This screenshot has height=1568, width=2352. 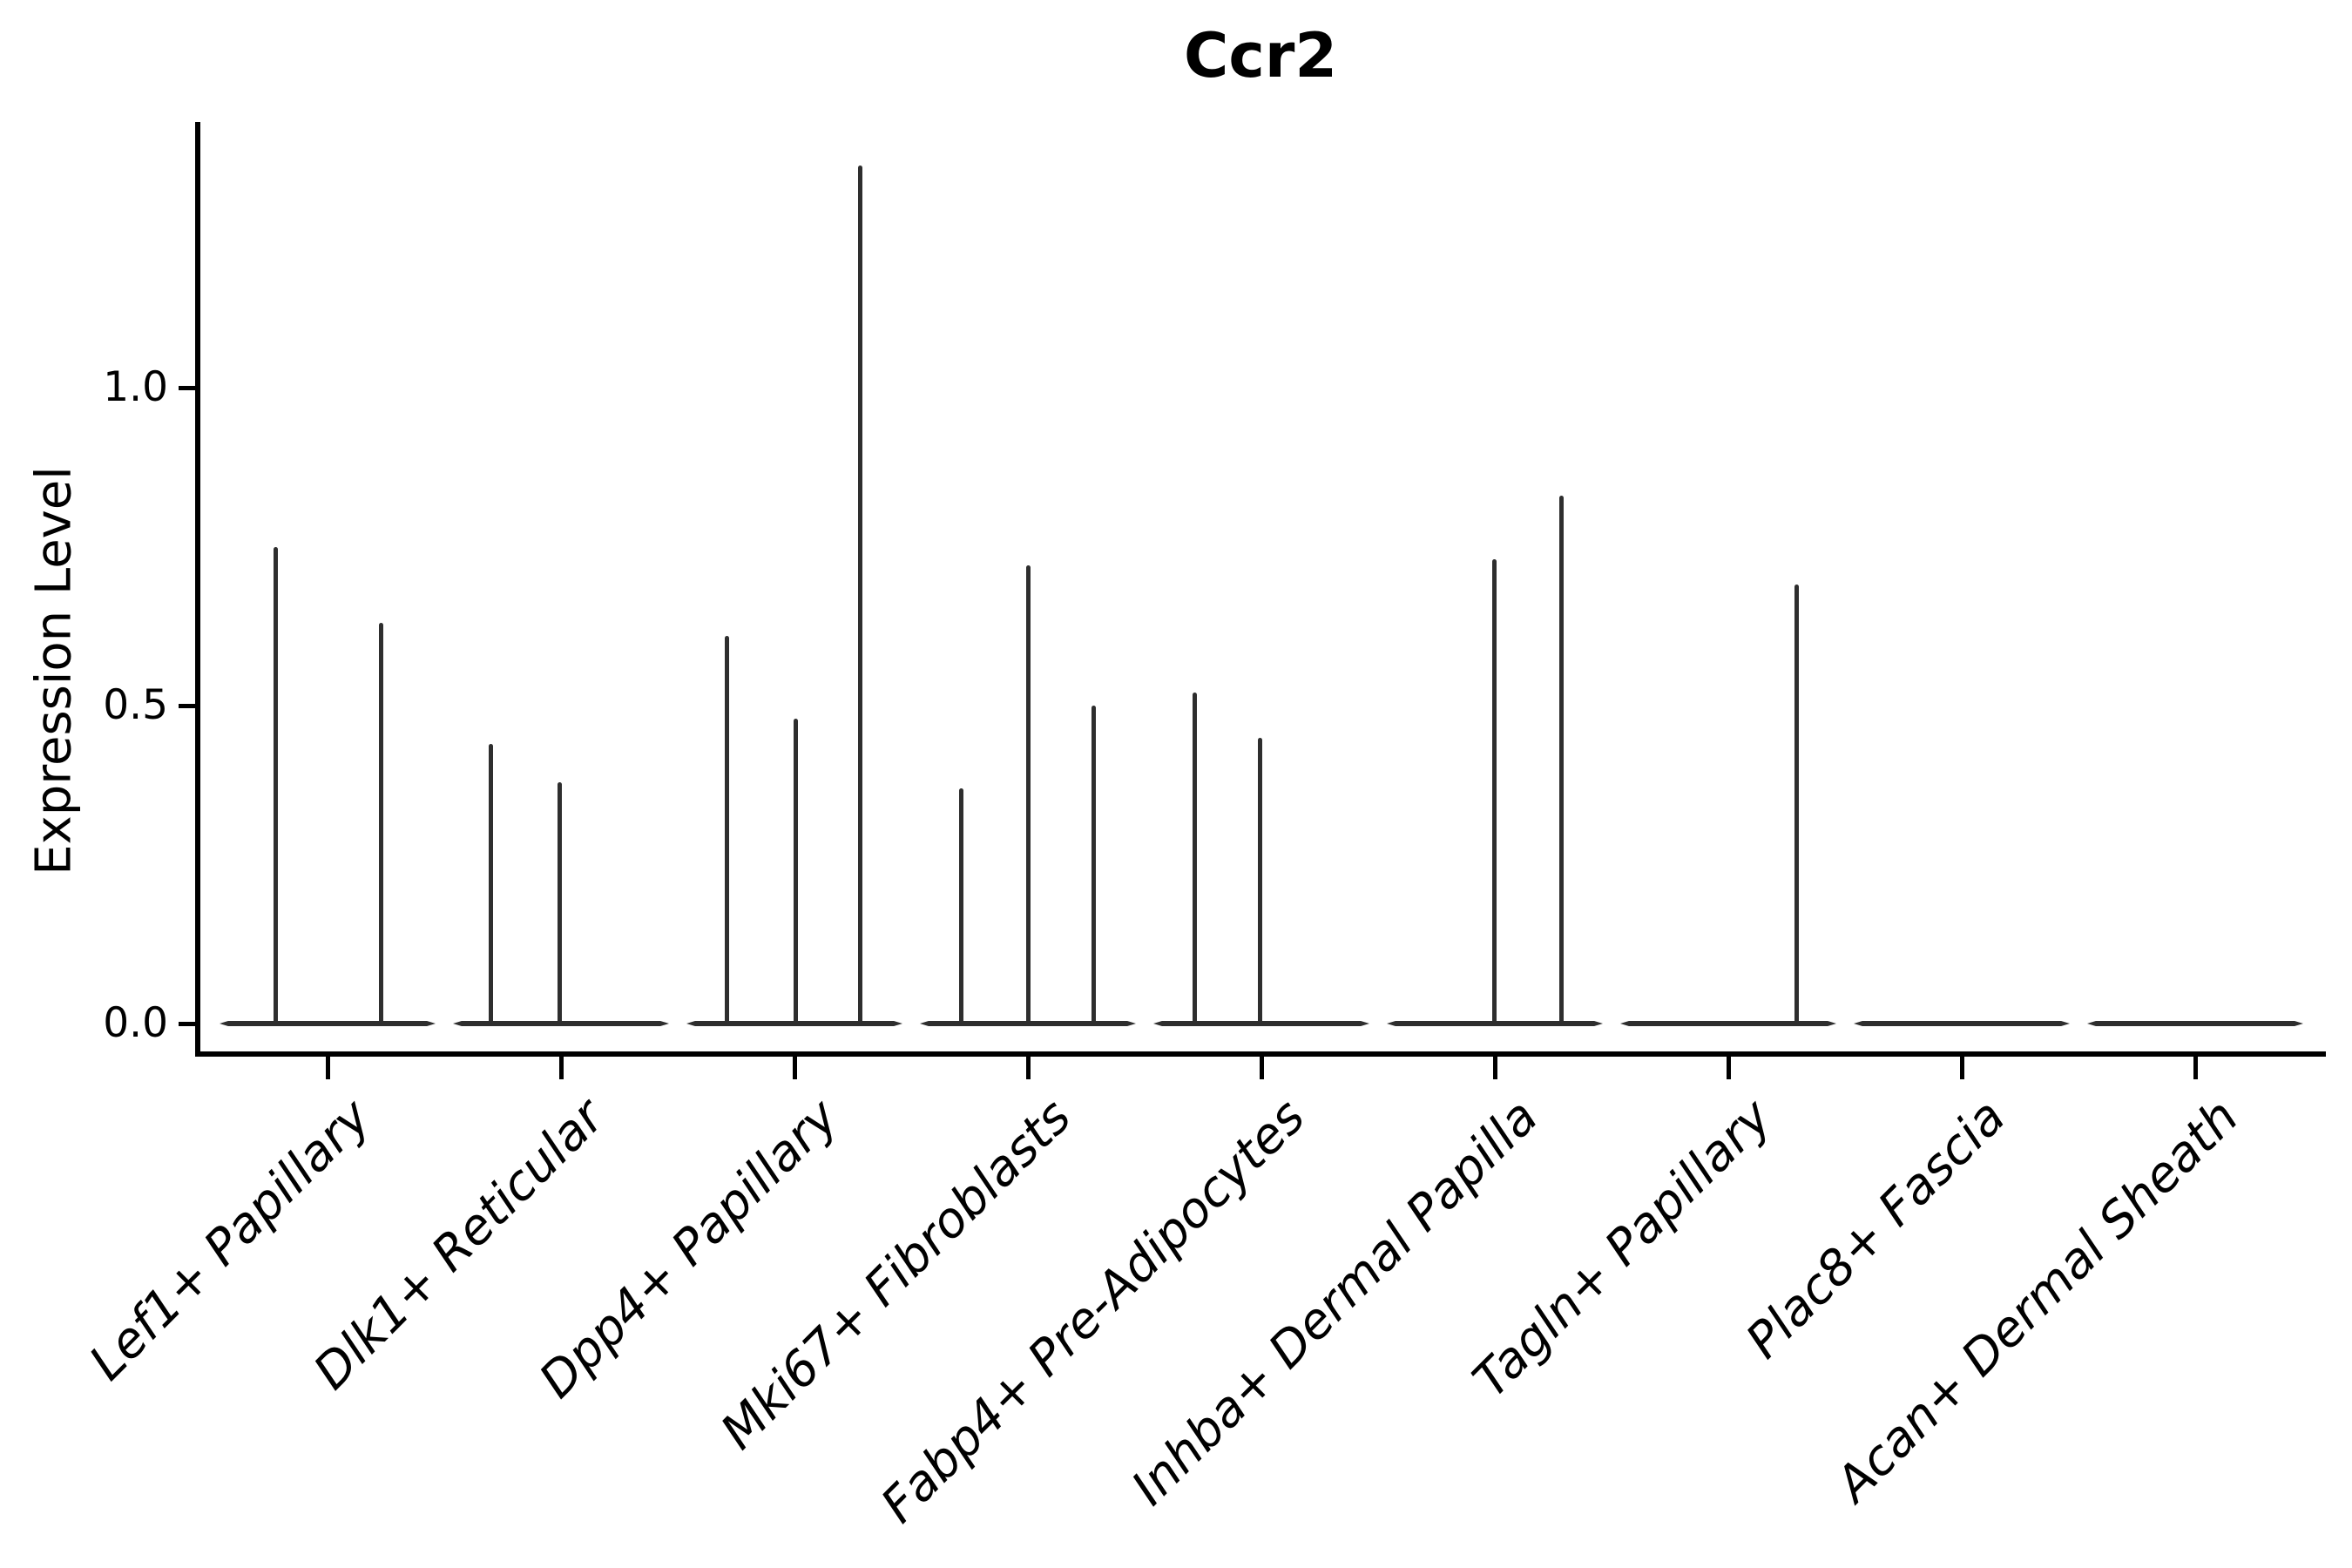 I want to click on chart-title: Ccr2, so click(x=1260, y=56).